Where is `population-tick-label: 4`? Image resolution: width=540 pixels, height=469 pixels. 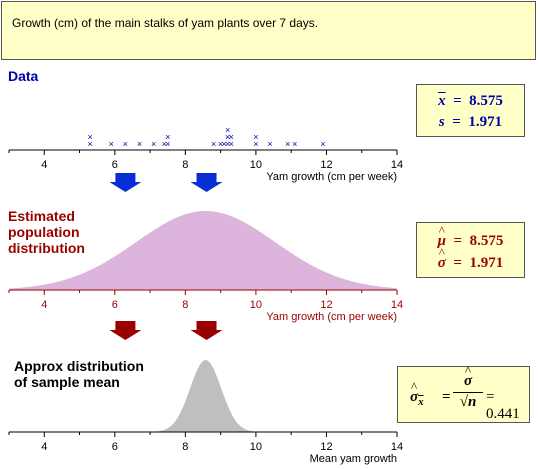
population-tick-label: 4 is located at coordinates (44, 305).